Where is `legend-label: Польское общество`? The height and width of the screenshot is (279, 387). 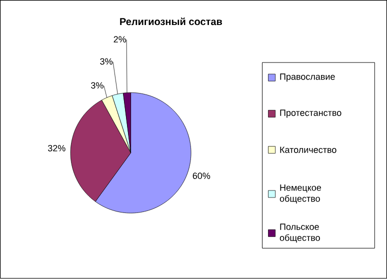 legend-label: Польское общество is located at coordinates (300, 233).